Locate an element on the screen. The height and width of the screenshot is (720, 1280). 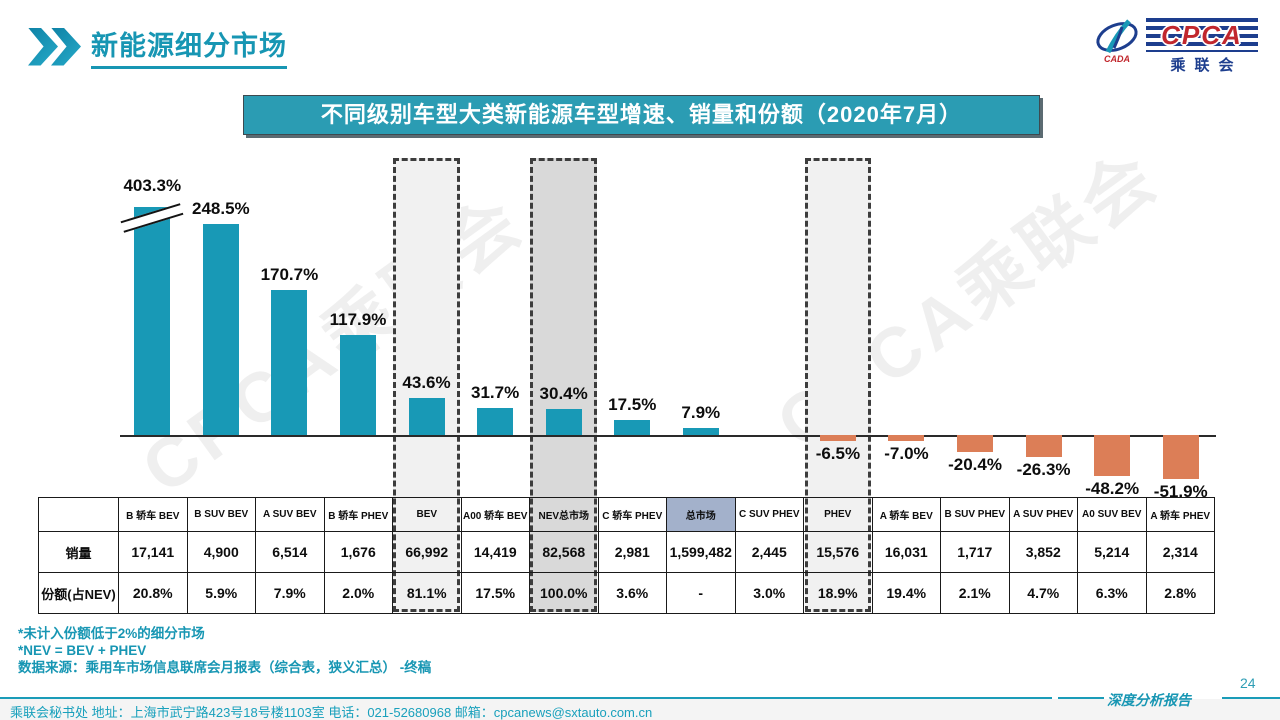
share-cell: 2.1% is located at coordinates (975, 593).